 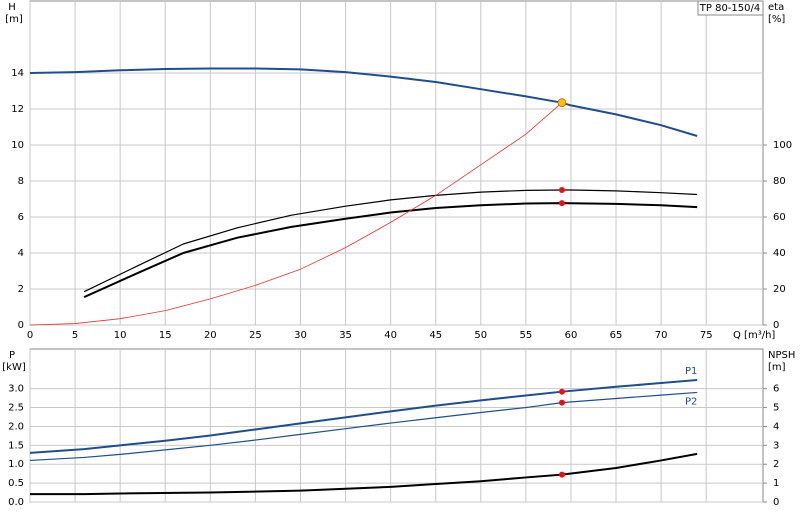 What do you see at coordinates (21, 217) in the screenshot?
I see `y-tick-label: 6` at bounding box center [21, 217].